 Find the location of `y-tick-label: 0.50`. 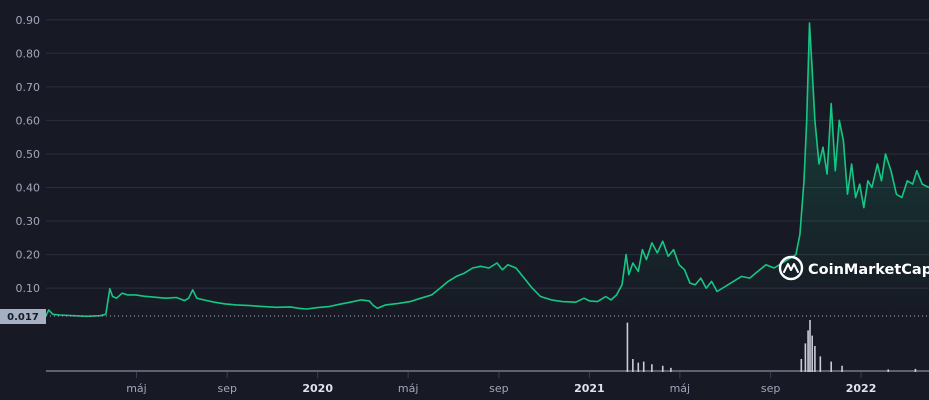

y-tick-label: 0.50 is located at coordinates (28, 154).